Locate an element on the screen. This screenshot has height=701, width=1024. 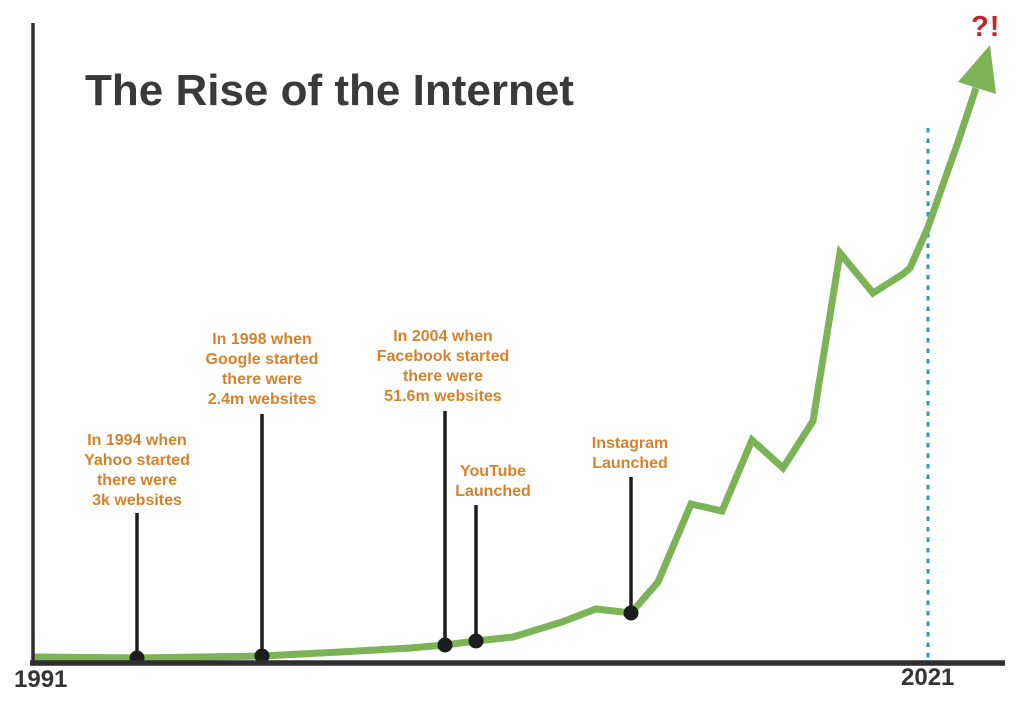
annotation-line: 2.4m websites is located at coordinates (262, 399).